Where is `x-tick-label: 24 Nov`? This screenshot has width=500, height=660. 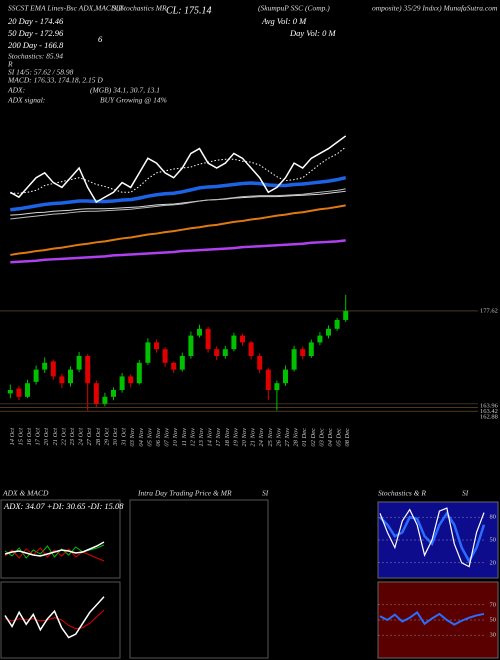
x-tick-label: 24 Nov is located at coordinates (261, 437).